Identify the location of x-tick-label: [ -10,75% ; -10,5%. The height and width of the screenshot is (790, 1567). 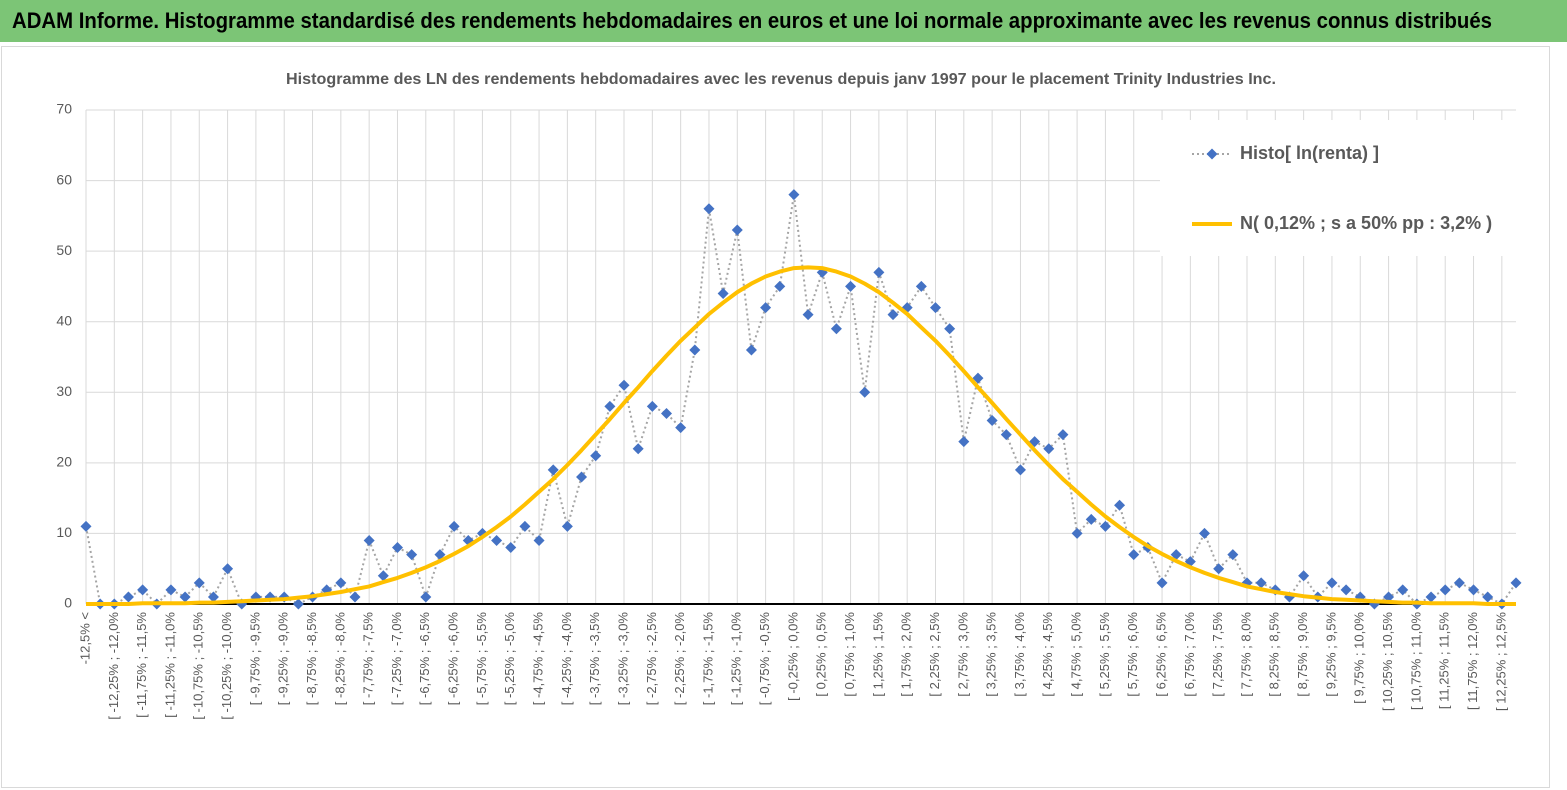
(198, 666).